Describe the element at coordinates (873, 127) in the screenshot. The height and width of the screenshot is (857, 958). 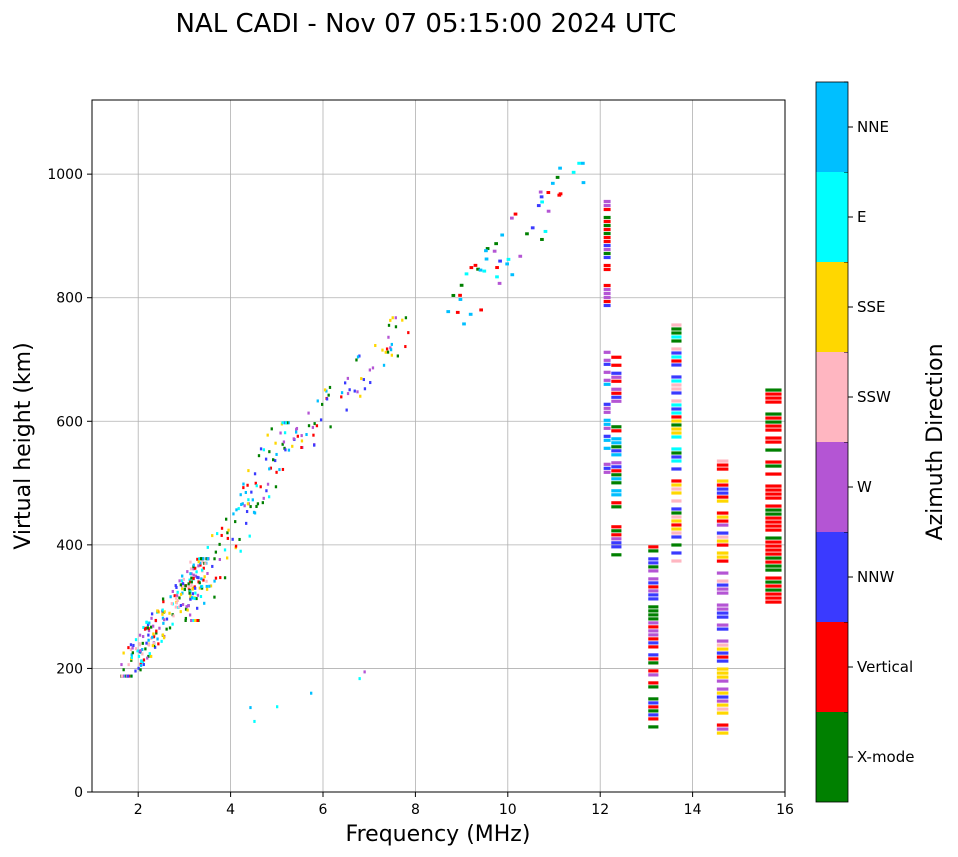
I see `colorbar-label: NNE` at that location.